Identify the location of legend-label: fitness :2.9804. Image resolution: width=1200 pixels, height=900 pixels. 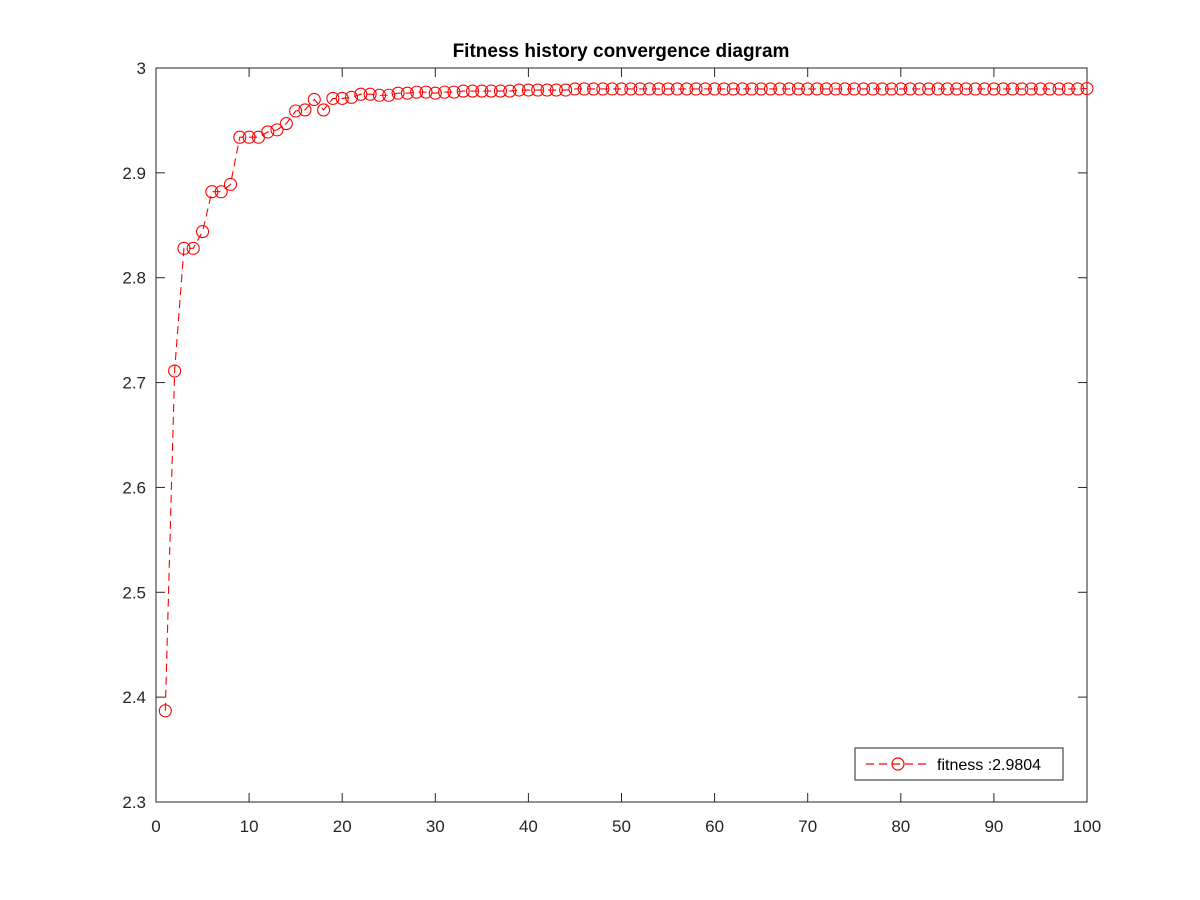
(989, 765).